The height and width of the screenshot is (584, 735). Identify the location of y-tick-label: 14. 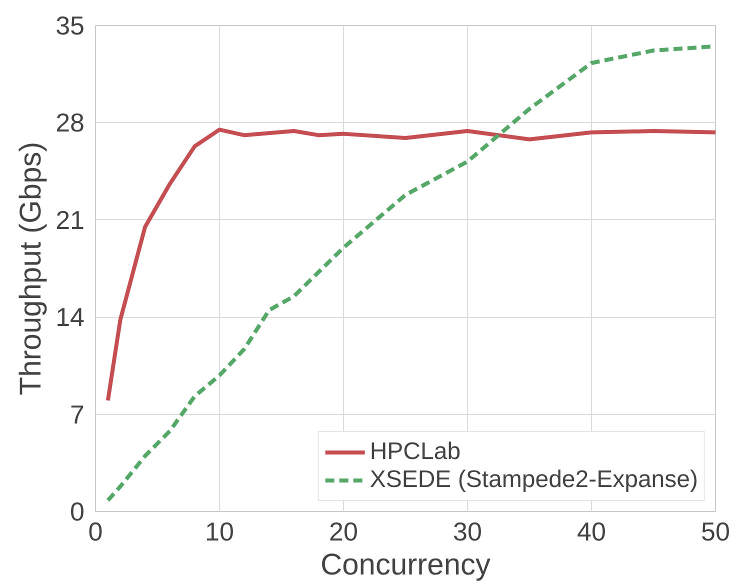
(70, 317).